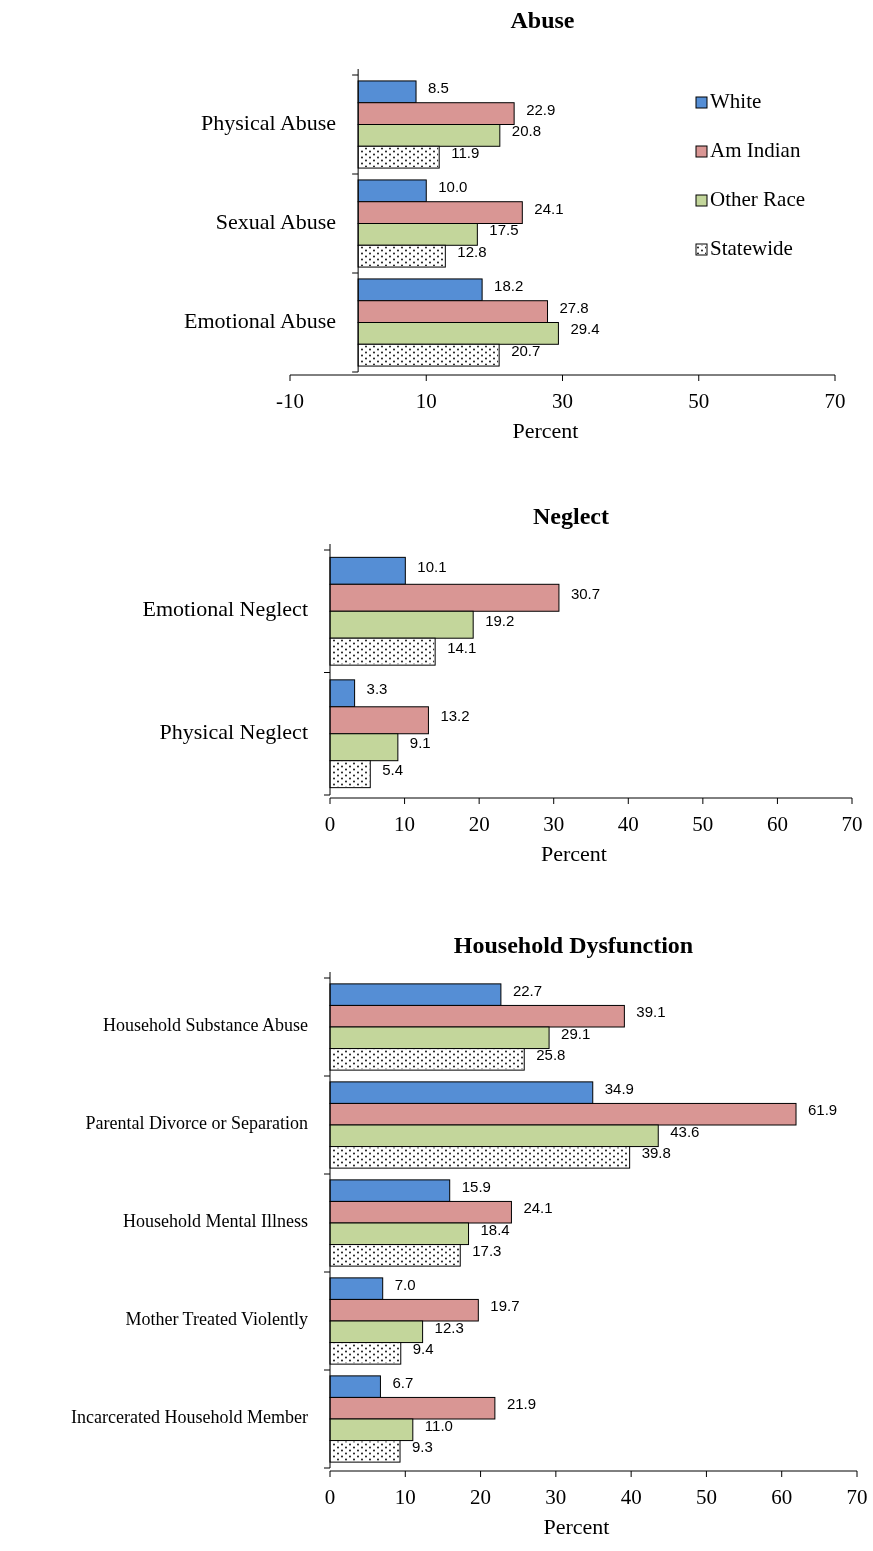  What do you see at coordinates (526, 131) in the screenshot?
I see `data-label: 20.8` at bounding box center [526, 131].